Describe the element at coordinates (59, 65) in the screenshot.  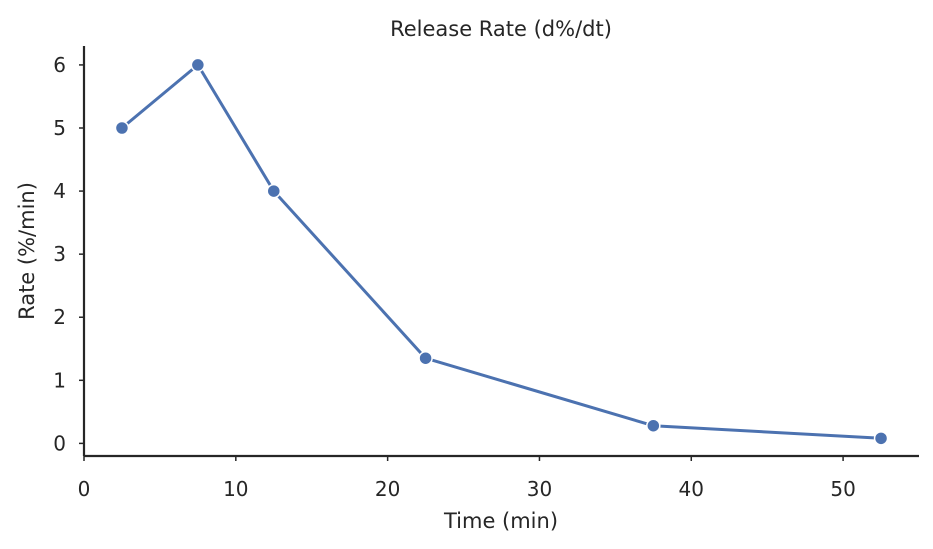
I see `y-tick-label: 6` at that location.